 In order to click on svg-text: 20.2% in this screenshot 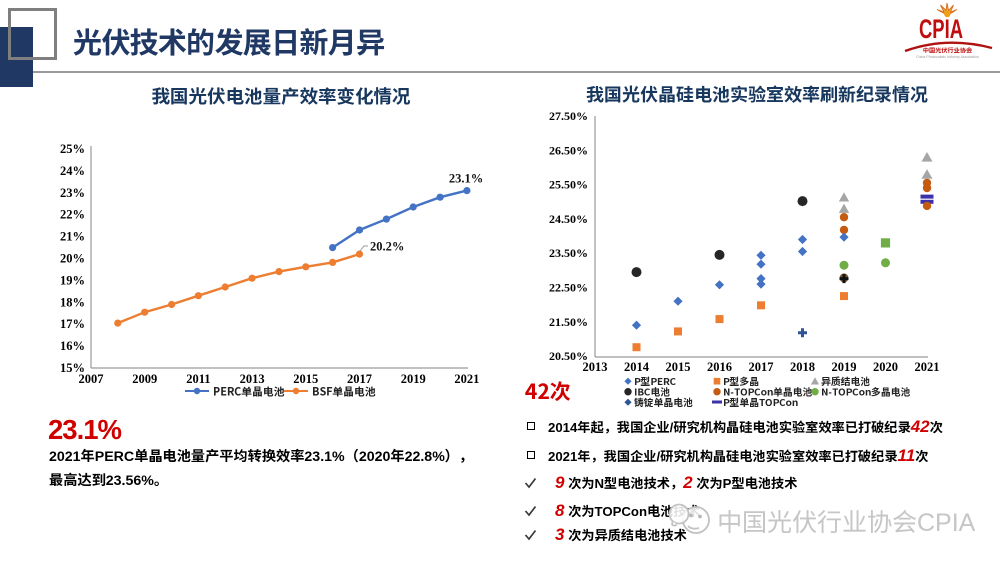, I will do `click(387, 247)`.